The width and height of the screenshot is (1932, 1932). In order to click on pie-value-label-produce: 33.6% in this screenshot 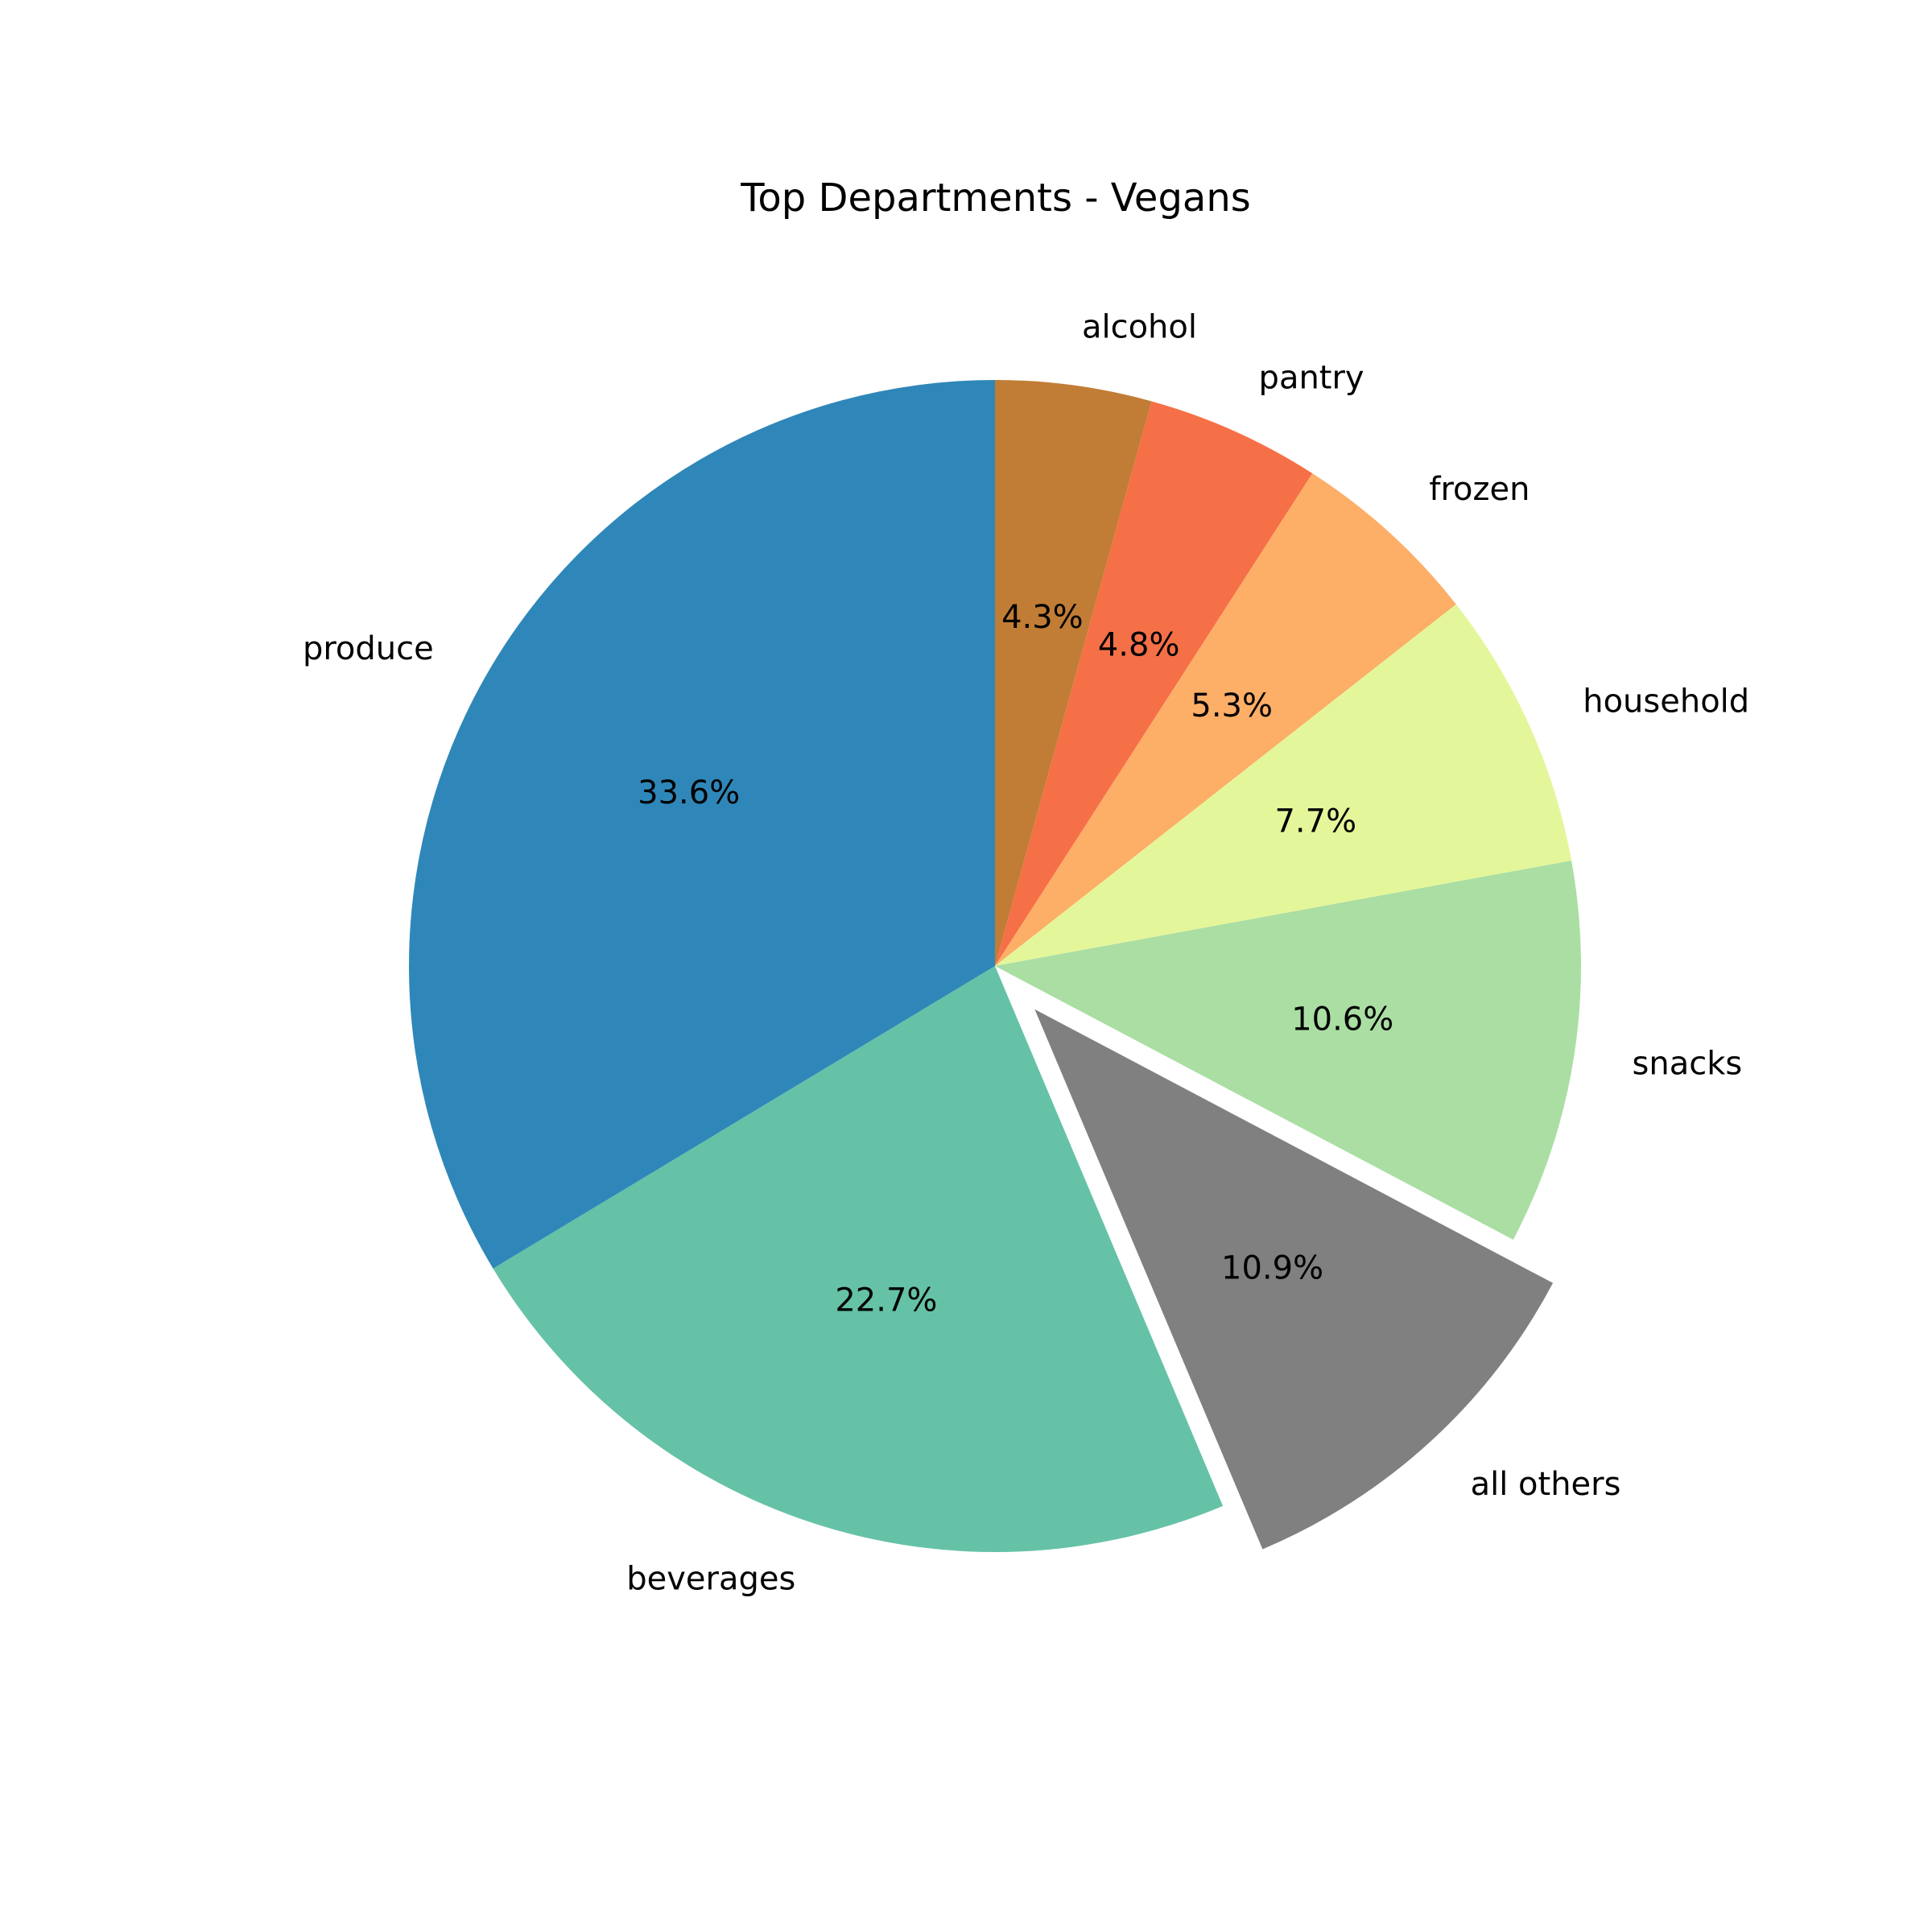, I will do `click(689, 792)`.